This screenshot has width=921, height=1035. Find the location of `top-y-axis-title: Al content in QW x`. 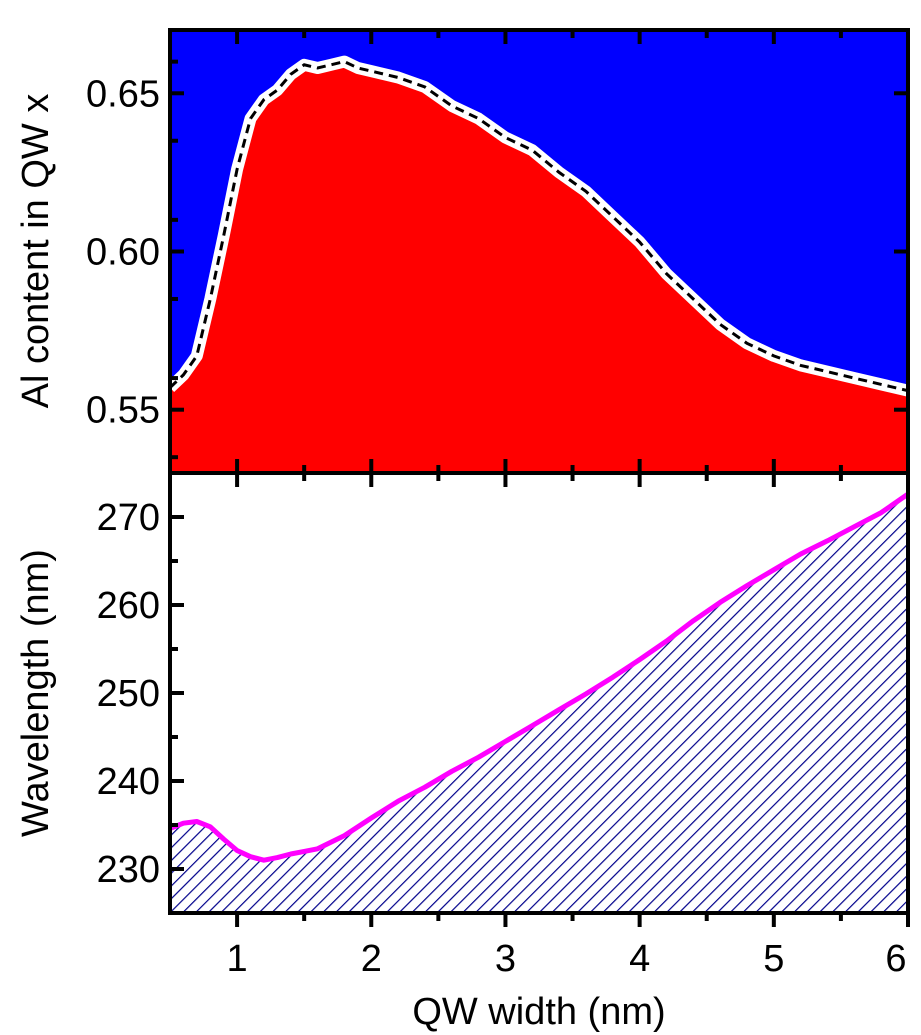

top-y-axis-title: Al content in QW x is located at coordinates (36, 251).